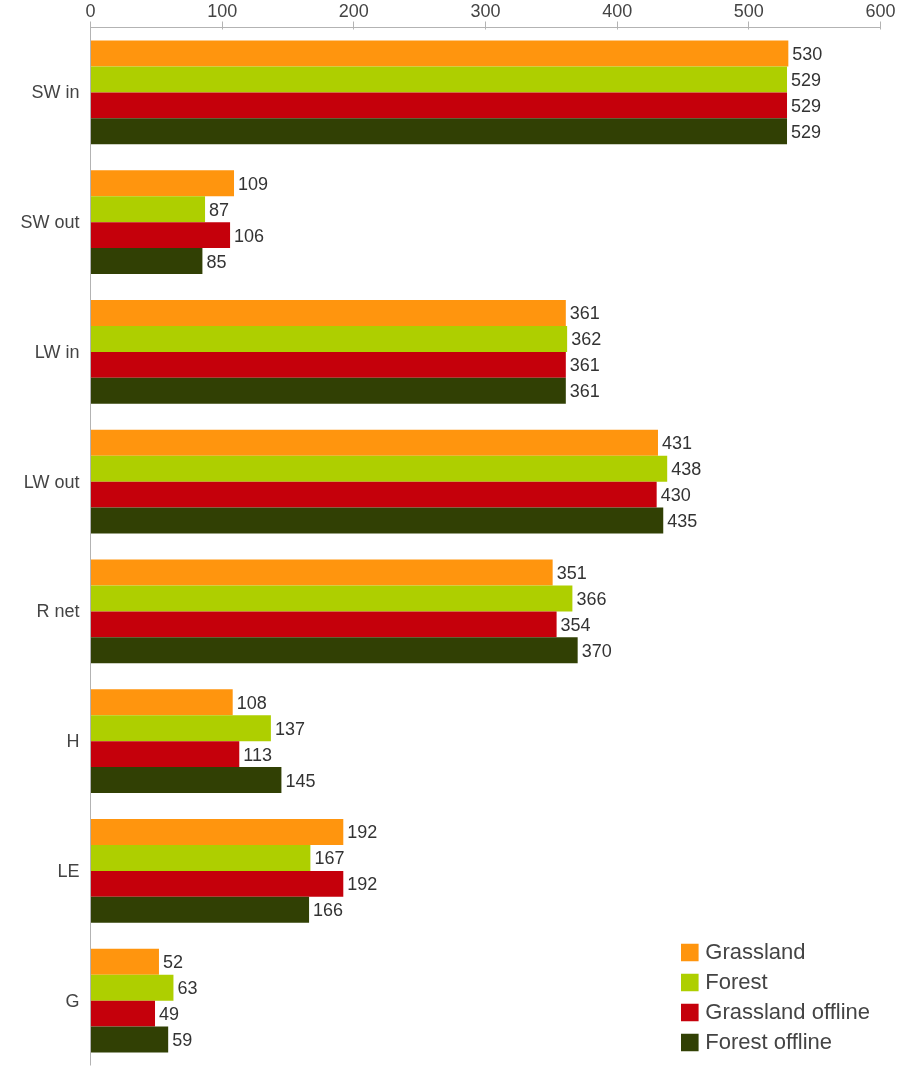 The image size is (909, 1075). Describe the element at coordinates (787, 1012) in the screenshot. I see `legend-label: Grassland offline` at that location.